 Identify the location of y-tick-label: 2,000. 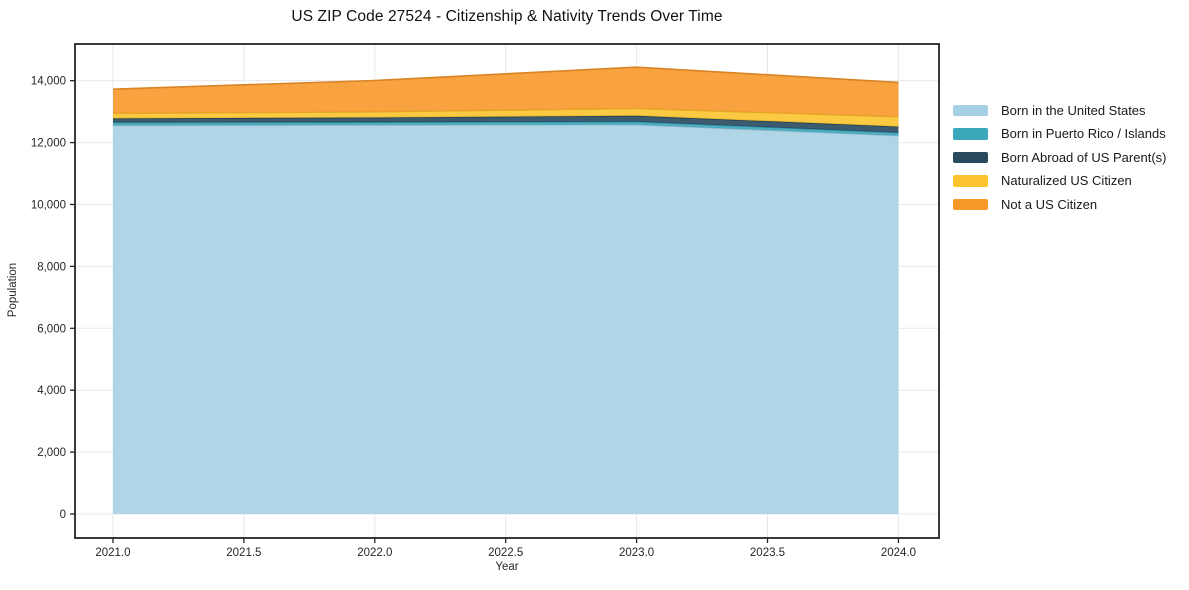
(51, 453).